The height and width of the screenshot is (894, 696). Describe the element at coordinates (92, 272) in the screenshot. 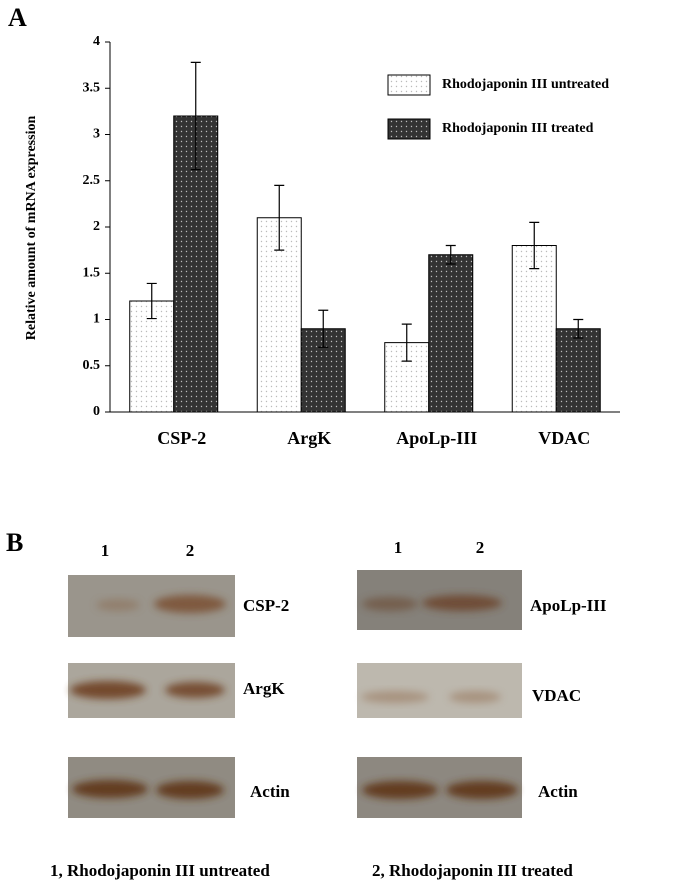

I see `y-tick-label: 1.5` at that location.